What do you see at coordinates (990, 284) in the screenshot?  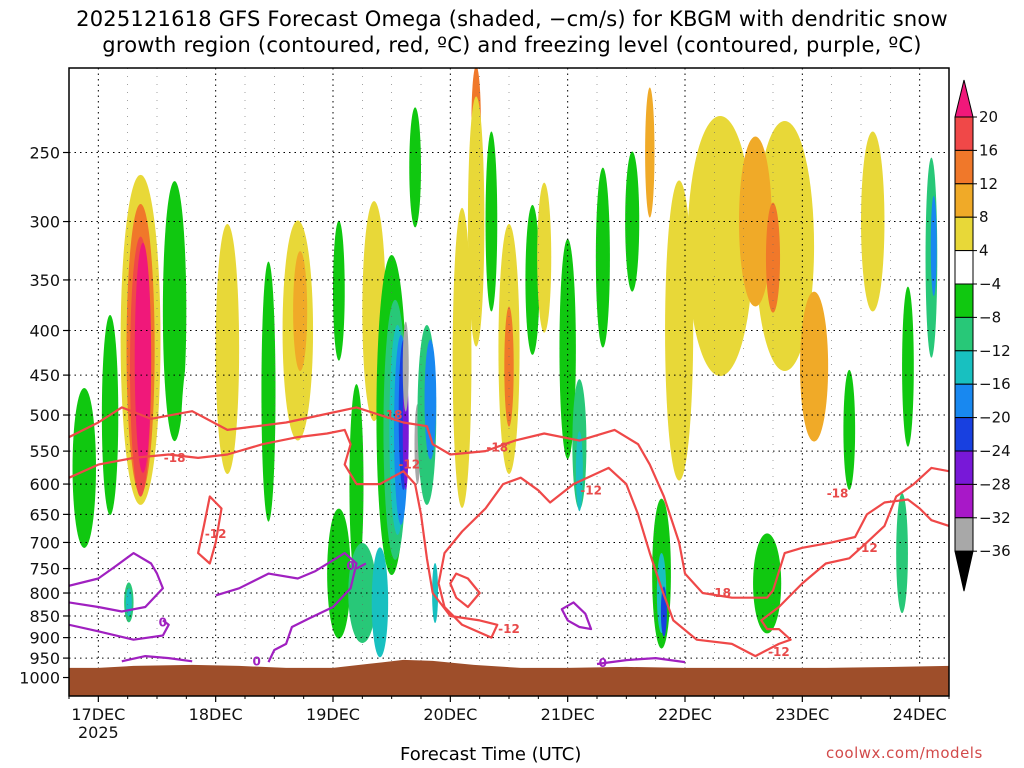 I see `colorbar-label: −4` at bounding box center [990, 284].